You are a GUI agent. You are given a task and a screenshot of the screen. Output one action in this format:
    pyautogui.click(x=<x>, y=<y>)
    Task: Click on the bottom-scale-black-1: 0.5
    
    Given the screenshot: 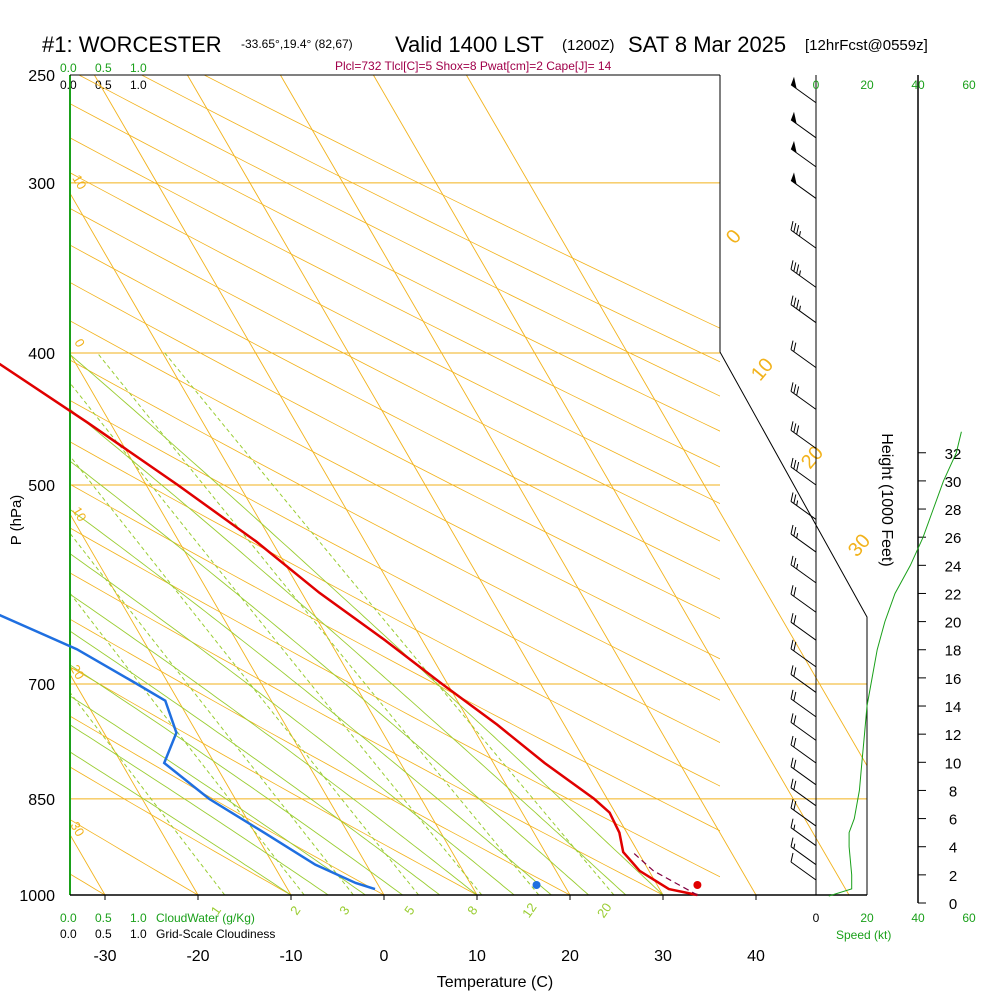 What is the action you would take?
    pyautogui.click(x=103, y=934)
    